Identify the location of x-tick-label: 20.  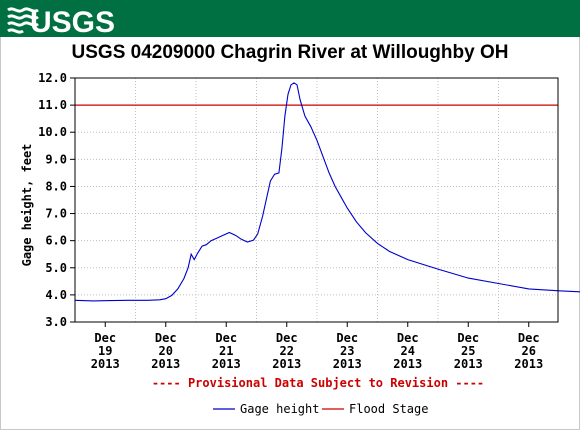
(166, 351).